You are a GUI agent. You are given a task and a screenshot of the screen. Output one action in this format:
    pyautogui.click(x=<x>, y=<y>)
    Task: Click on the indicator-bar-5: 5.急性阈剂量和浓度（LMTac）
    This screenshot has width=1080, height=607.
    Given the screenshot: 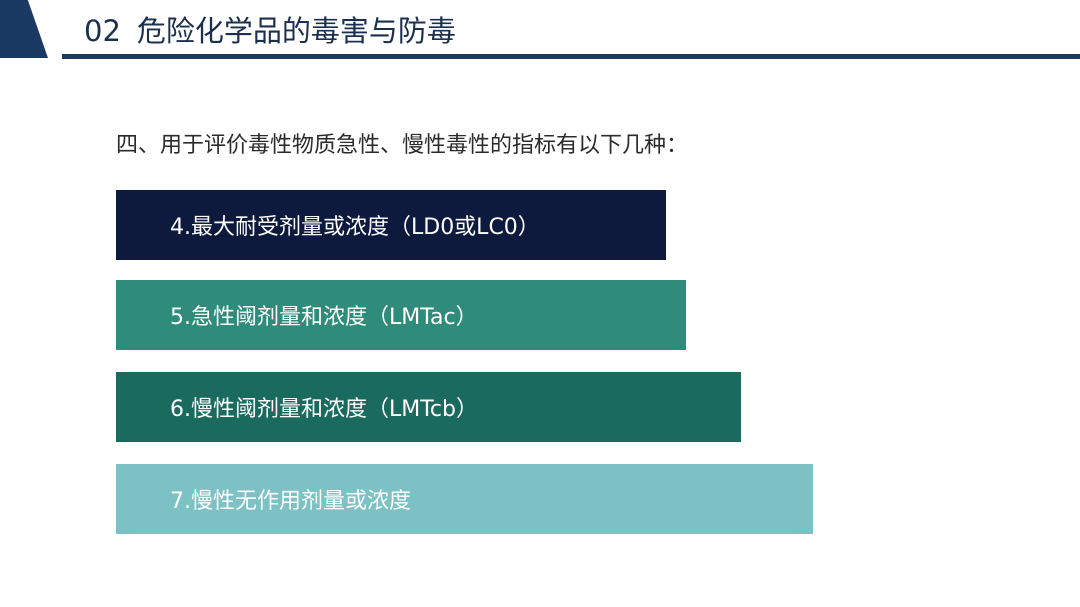 What is the action you would take?
    pyautogui.click(x=401, y=315)
    